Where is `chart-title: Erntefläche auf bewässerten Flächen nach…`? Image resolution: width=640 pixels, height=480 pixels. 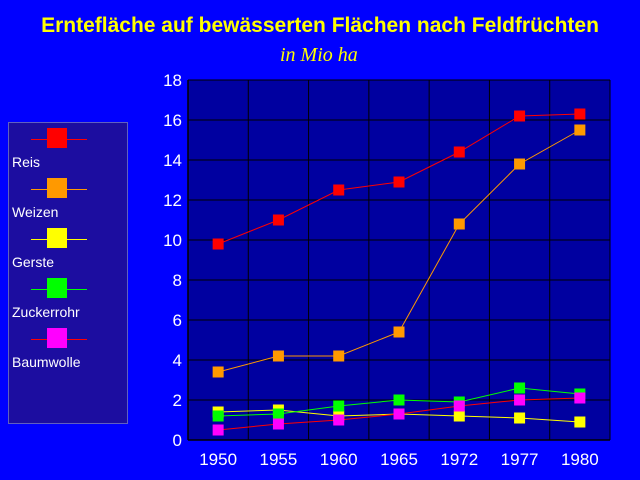 chart-title: Erntefläche auf bewässerten Flächen nach… is located at coordinates (320, 25).